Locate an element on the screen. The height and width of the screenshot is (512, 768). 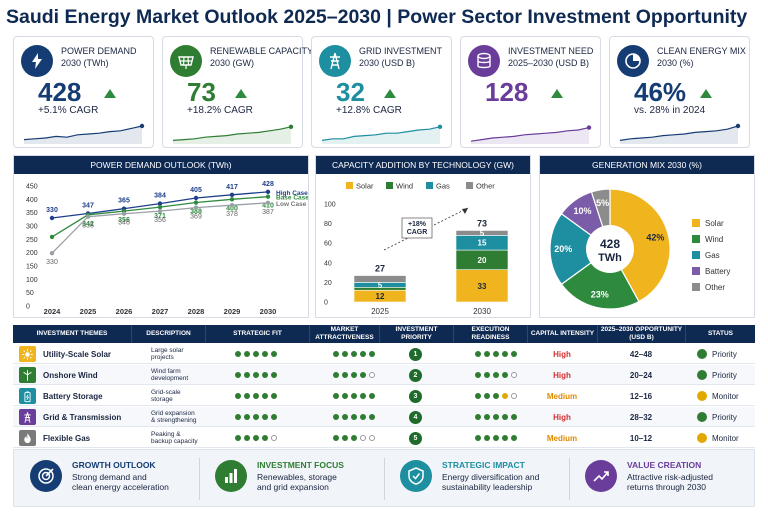
summary-title: VALUE CREATION is located at coordinates (664, 465).